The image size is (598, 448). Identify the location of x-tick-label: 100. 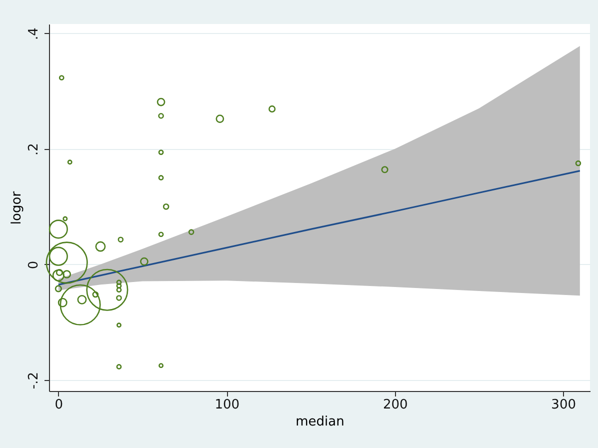
(227, 405).